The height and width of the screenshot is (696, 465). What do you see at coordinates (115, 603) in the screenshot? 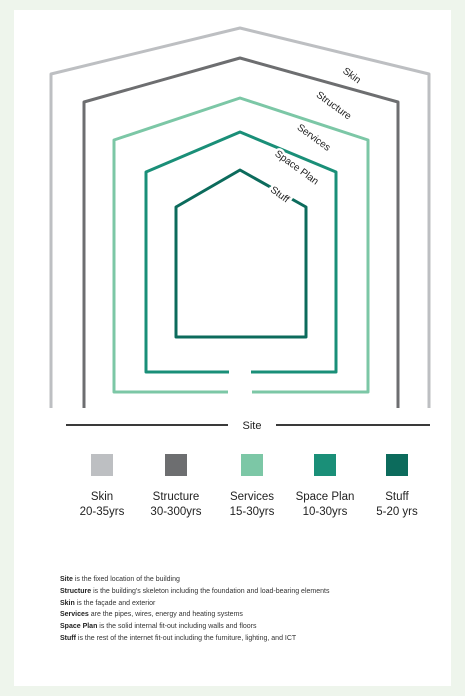
I see `definition-text: is the façade and exterior` at bounding box center [115, 603].